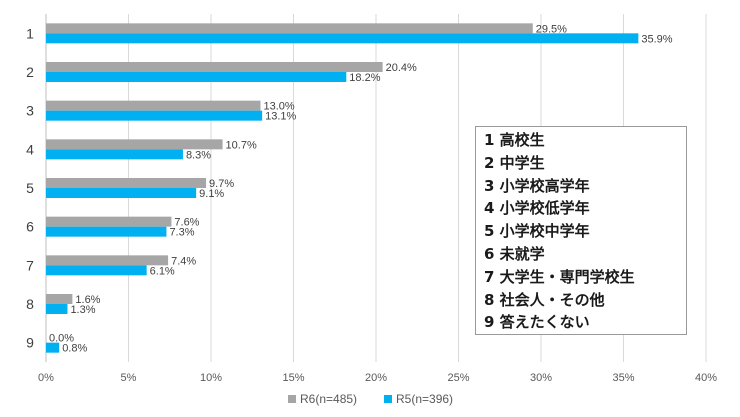 This screenshot has width=740, height=417. What do you see at coordinates (541, 378) in the screenshot?
I see `x-tick-label: 30%` at bounding box center [541, 378].